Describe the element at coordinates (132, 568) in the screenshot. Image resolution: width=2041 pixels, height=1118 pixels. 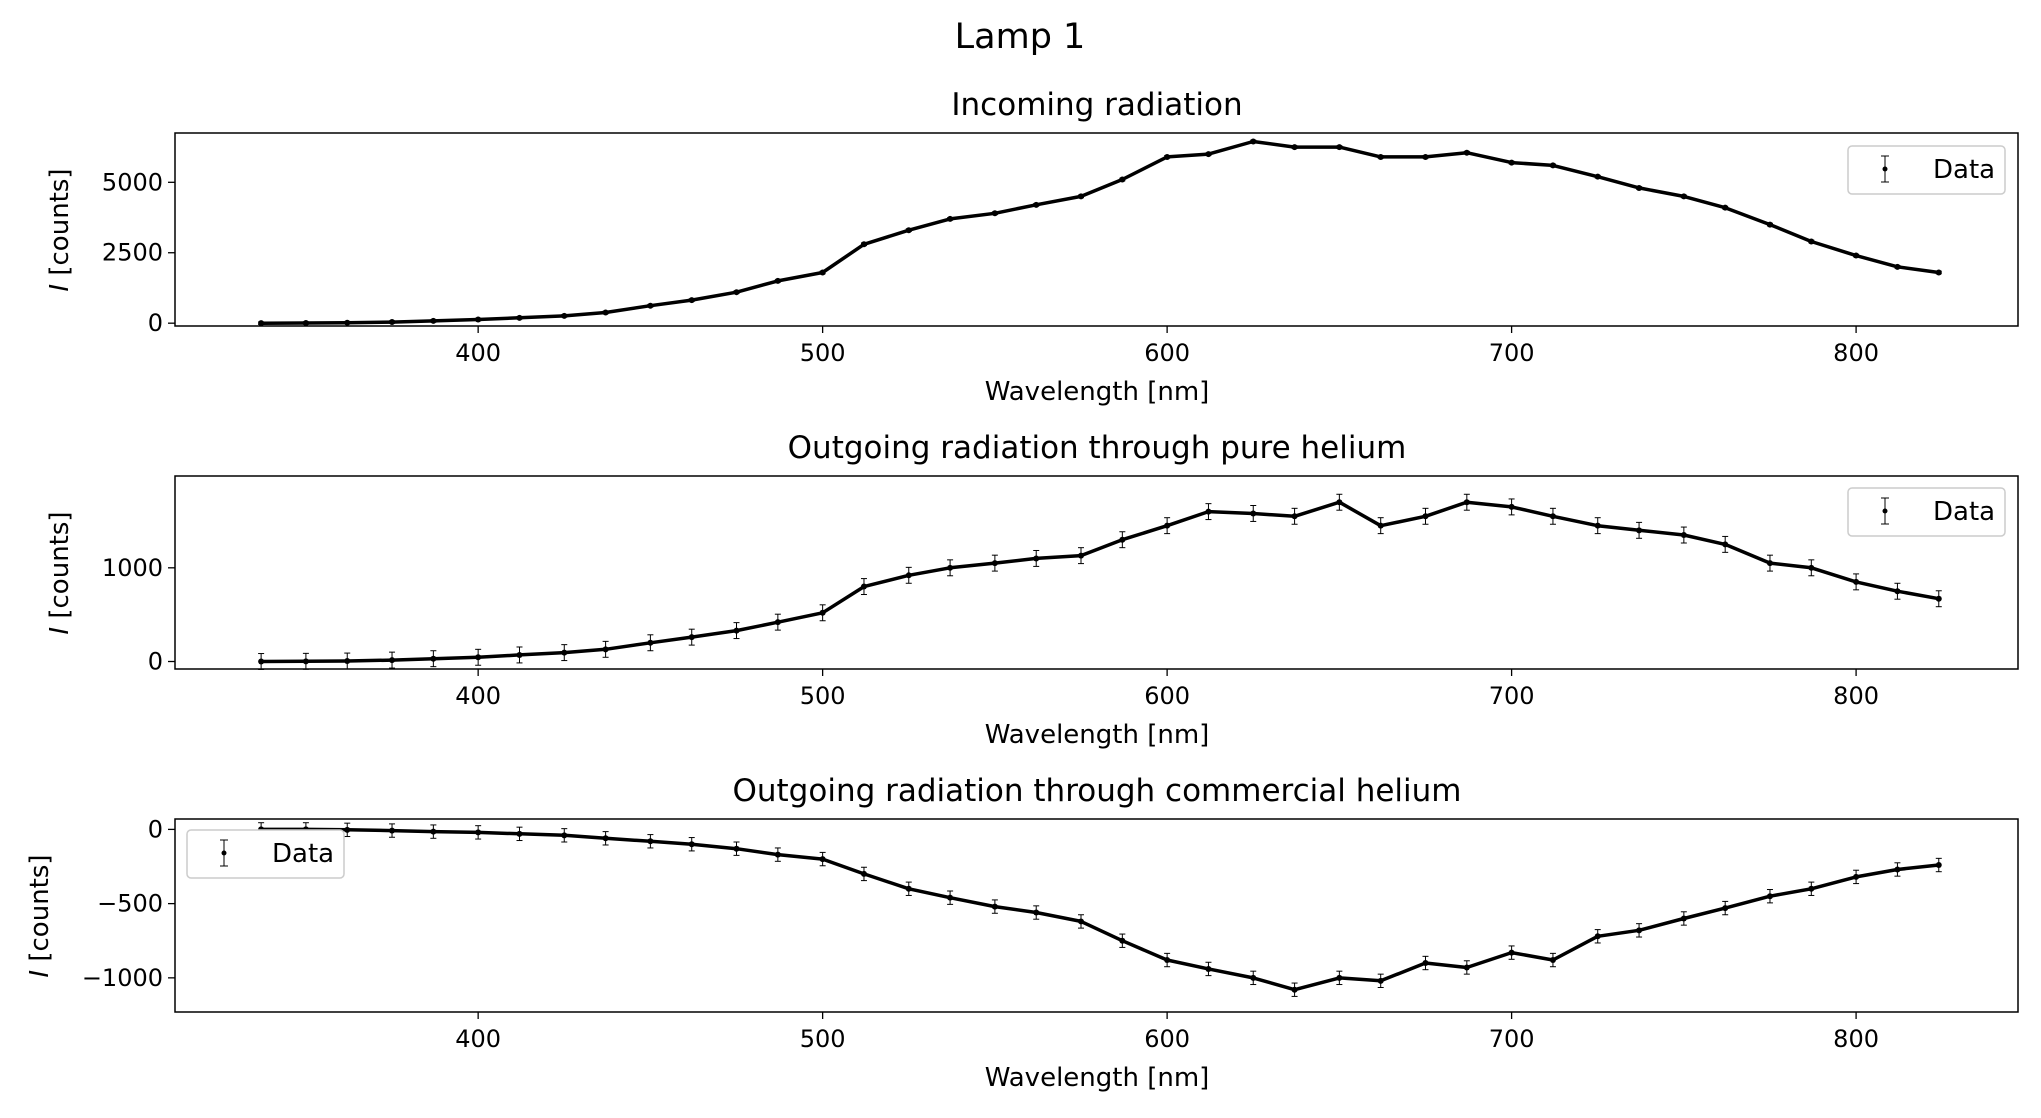
I see `y-tick-label: 1000` at that location.